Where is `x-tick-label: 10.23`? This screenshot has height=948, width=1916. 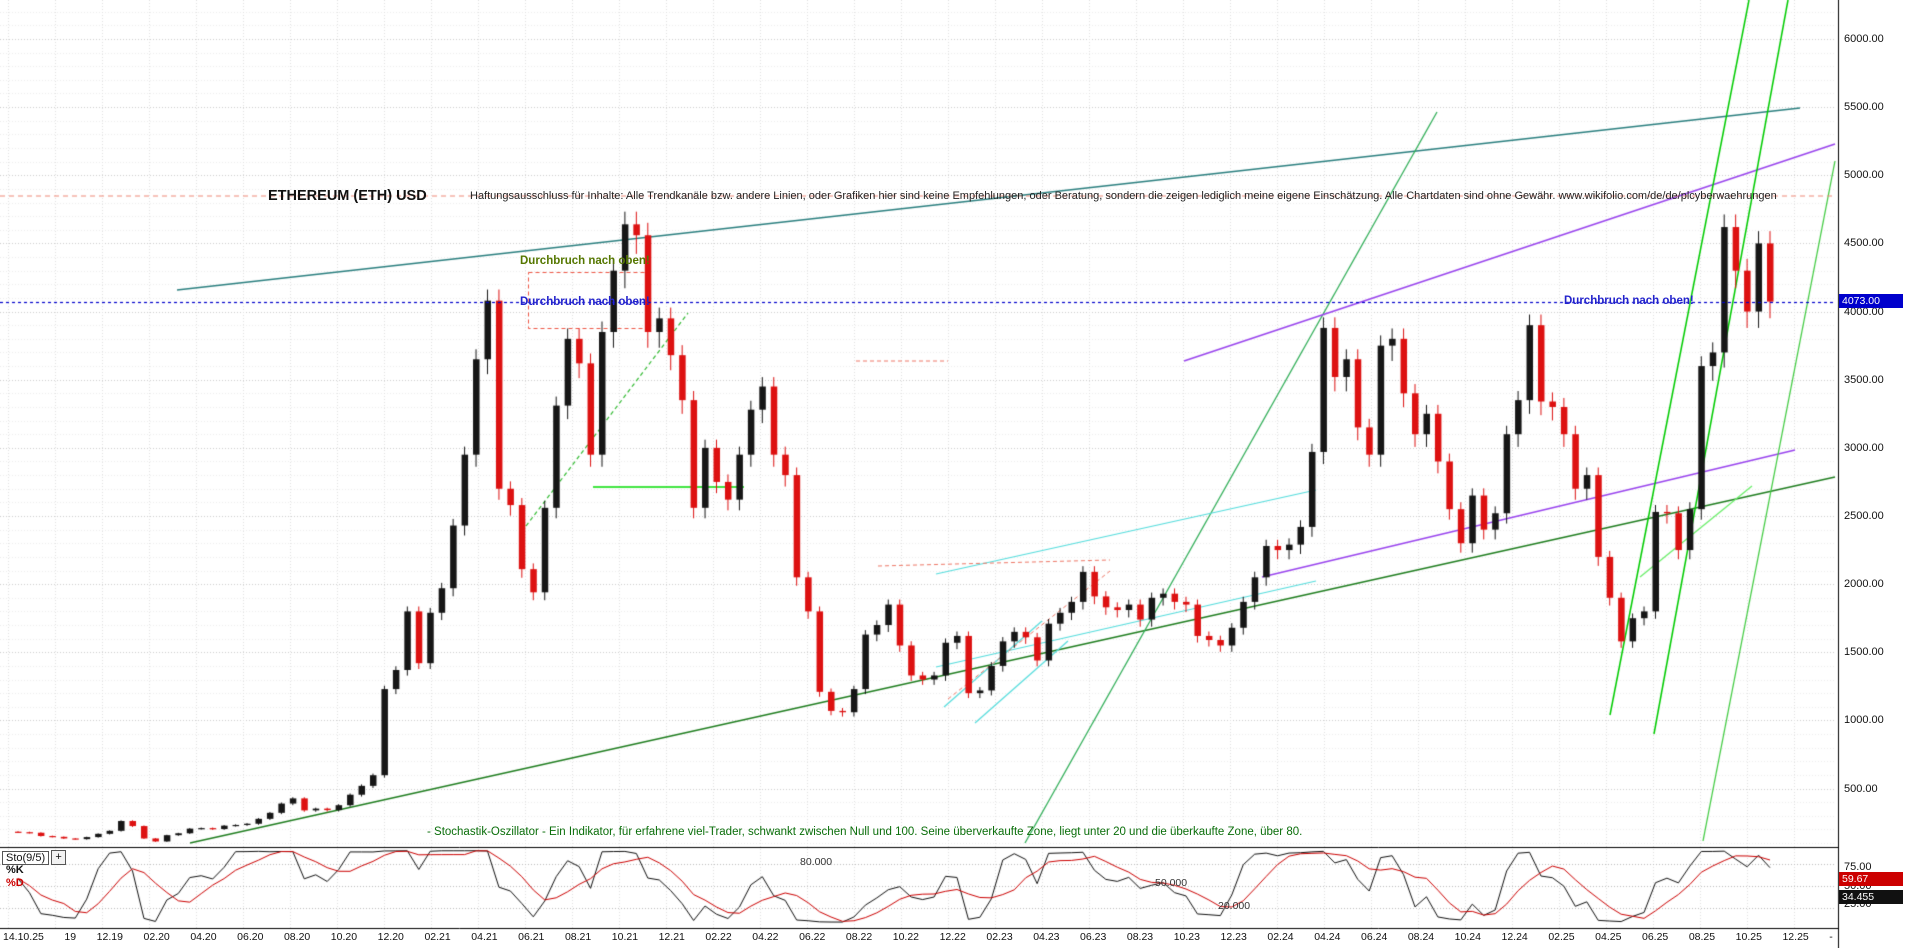 x-tick-label: 10.23 is located at coordinates (1186, 937).